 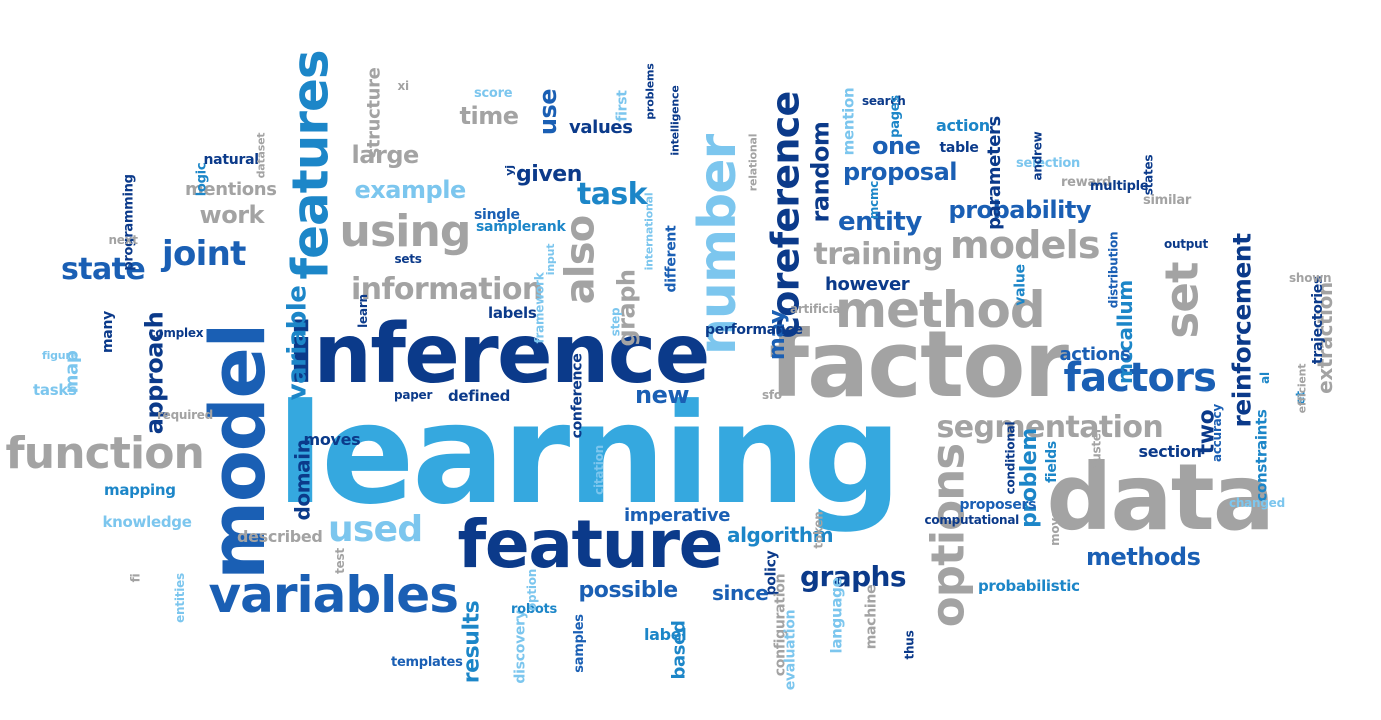 I want to click on cloud-word-robots: robots, so click(x=534, y=609).